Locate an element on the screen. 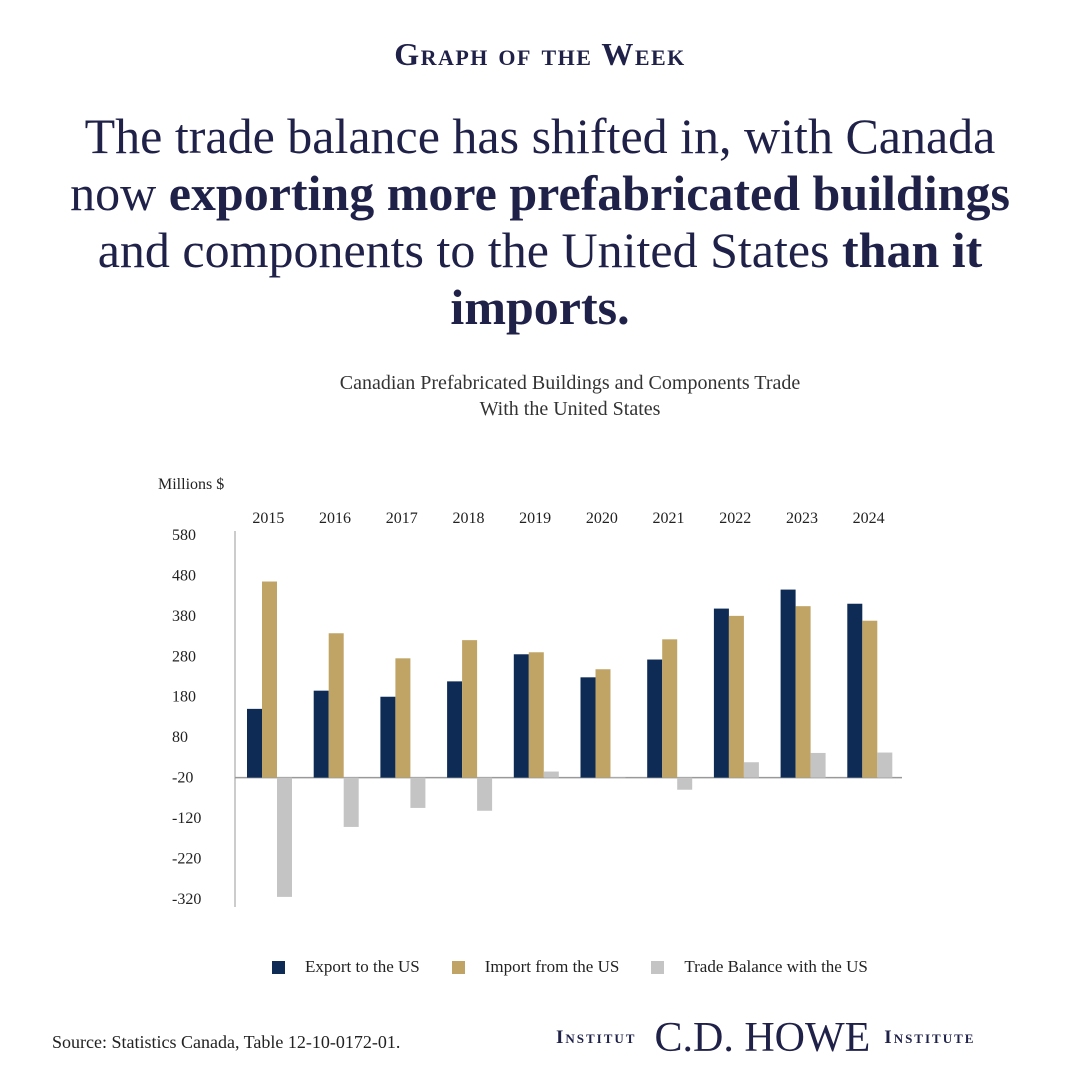 Image resolution: width=1080 pixels, height=1080 pixels. legend-label-import: Import from the US is located at coordinates (552, 966).